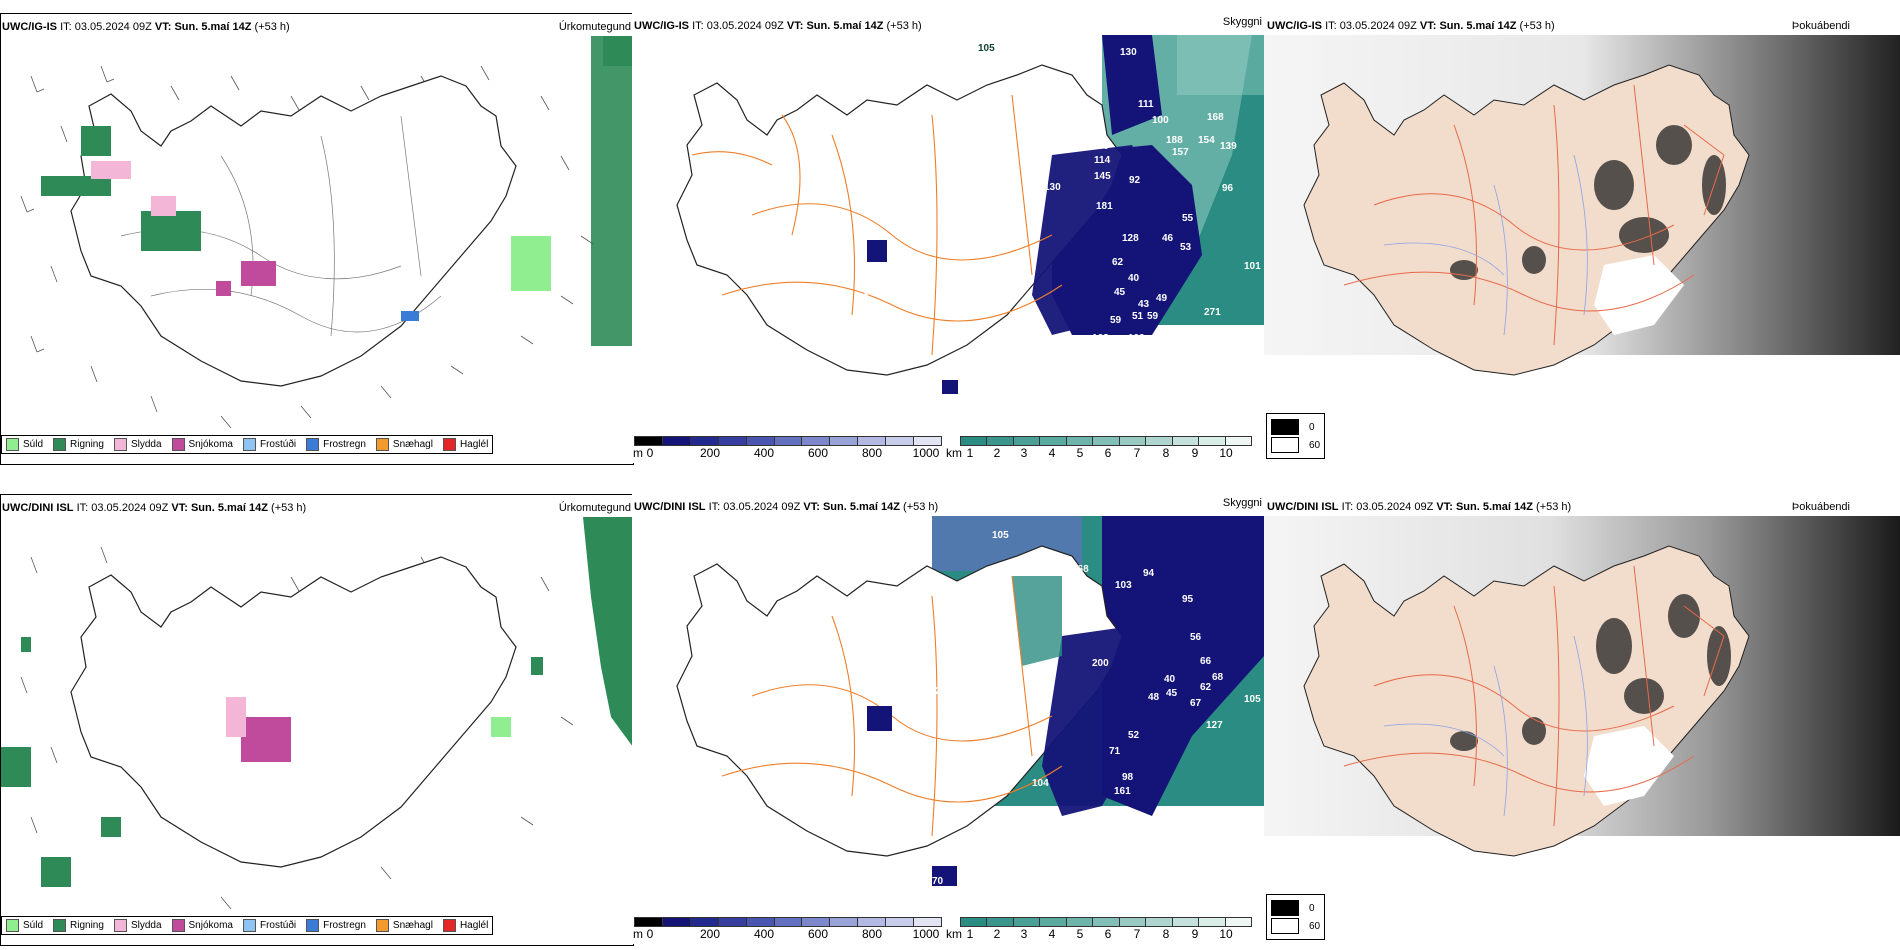 This screenshot has height=950, width=1900. I want to click on cbar-tick: 600, so click(818, 453).